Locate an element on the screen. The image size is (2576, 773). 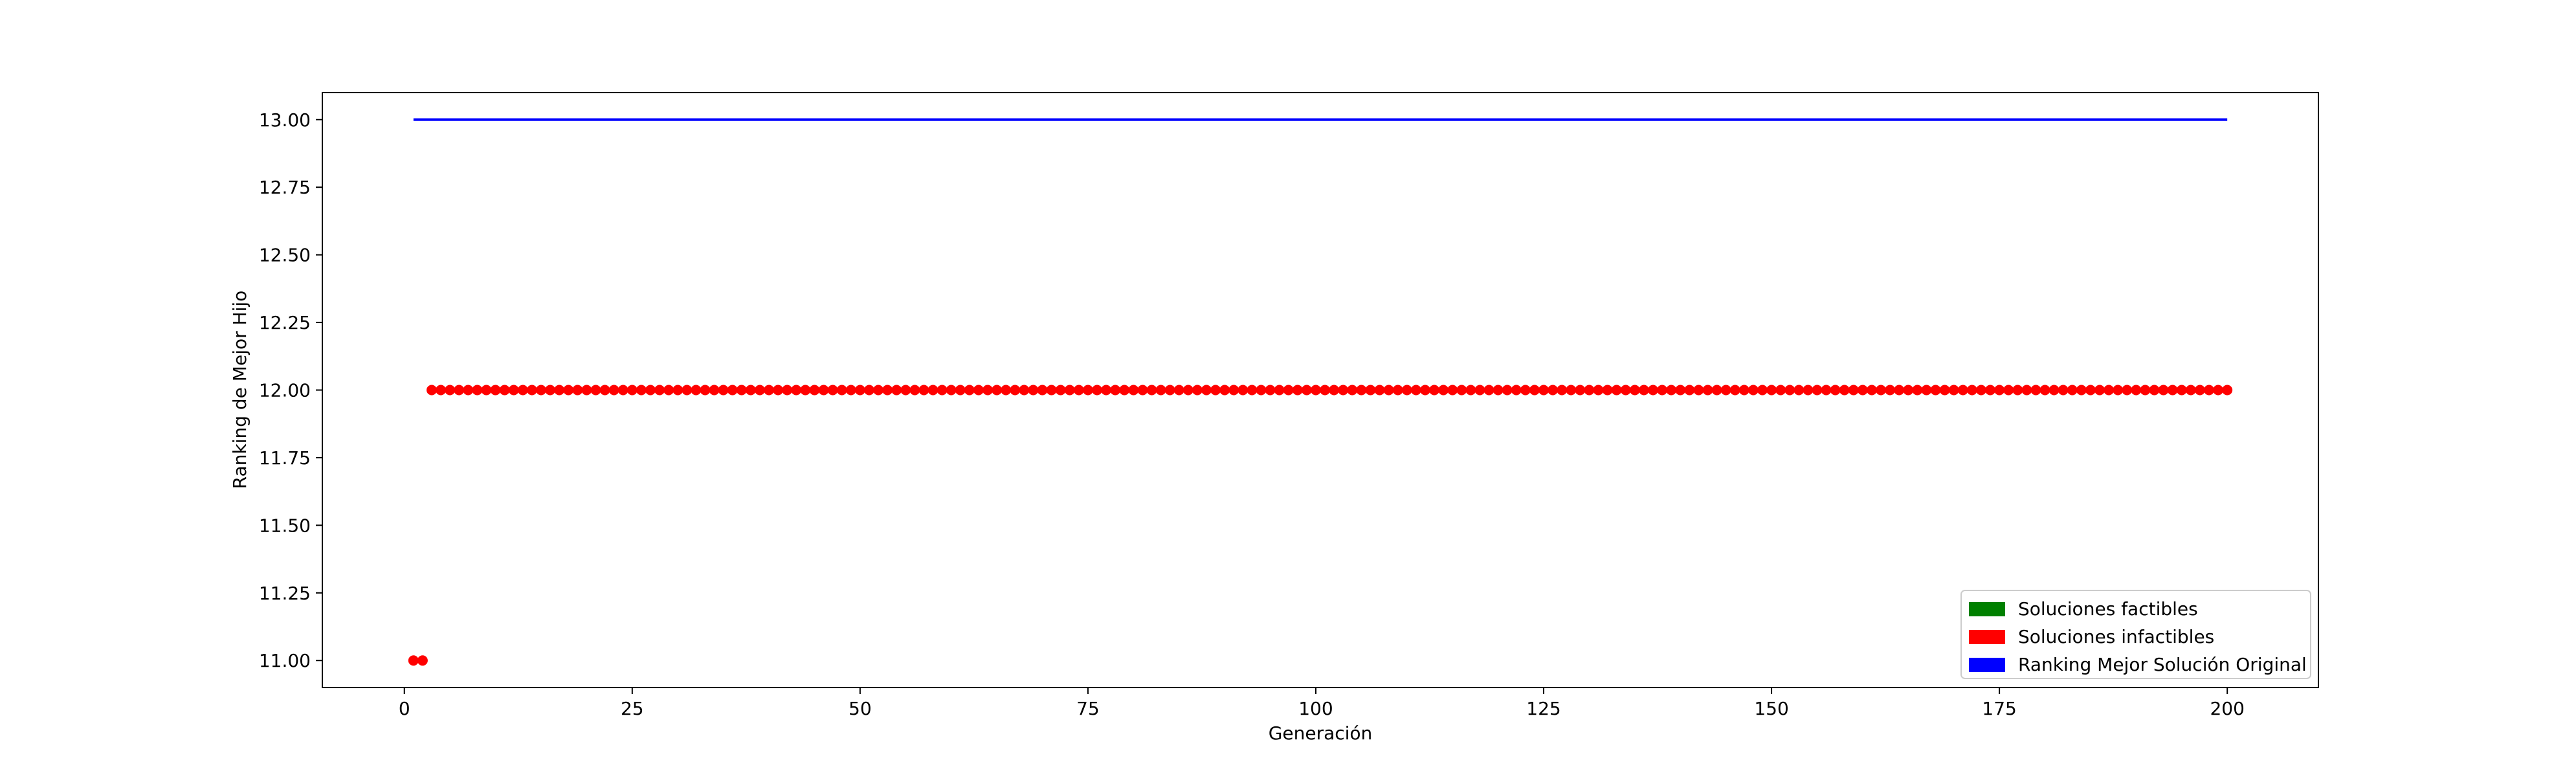
y-tick-label: 12.00 is located at coordinates (285, 390).